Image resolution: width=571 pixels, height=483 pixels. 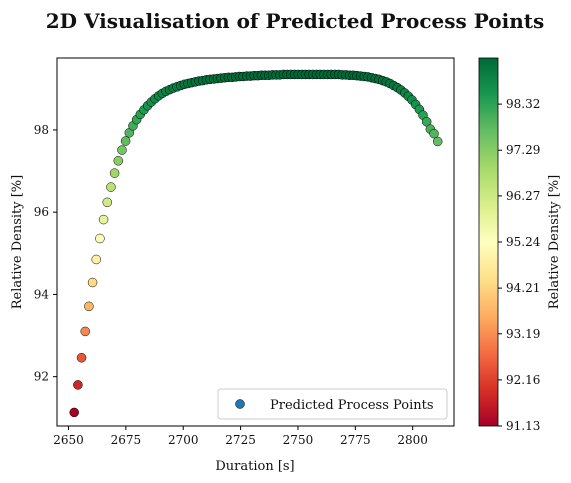 I want to click on colorbar-ticks: 91.13 92.16 93.19 94.21 95.24 96.27 97.29 98.32, so click(x=519, y=265).